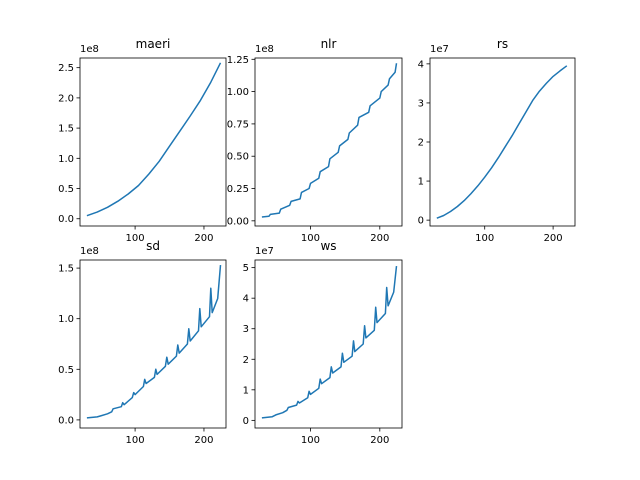  I want to click on y-tick-label: 1.25, so click(238, 60).